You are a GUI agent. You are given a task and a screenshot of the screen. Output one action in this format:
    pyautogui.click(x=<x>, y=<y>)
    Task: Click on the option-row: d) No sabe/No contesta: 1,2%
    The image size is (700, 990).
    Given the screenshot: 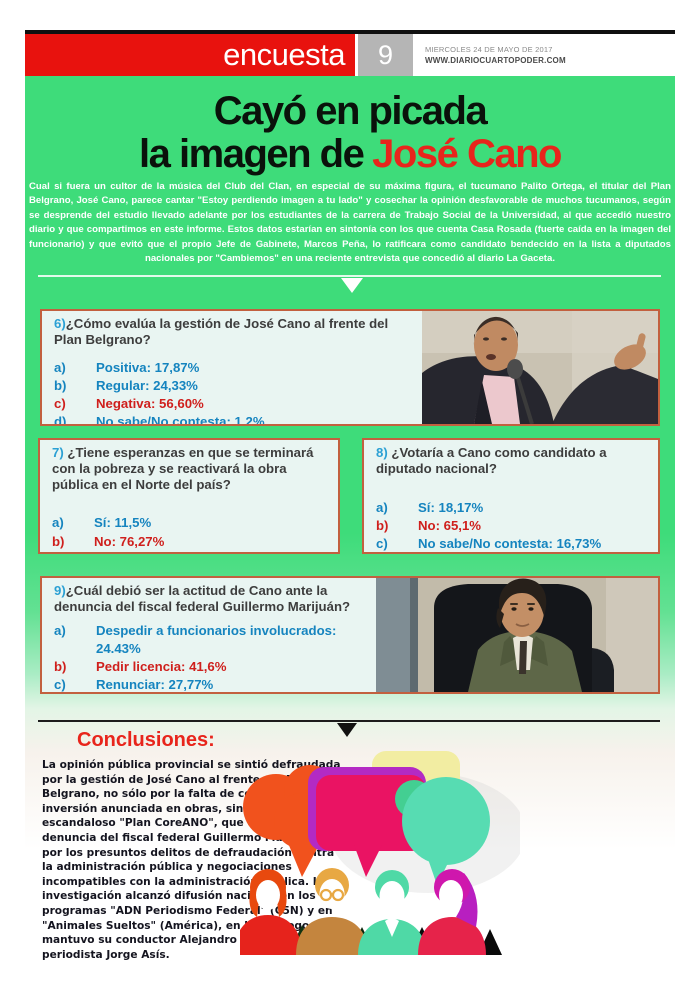 What is the action you would take?
    pyautogui.click(x=234, y=419)
    